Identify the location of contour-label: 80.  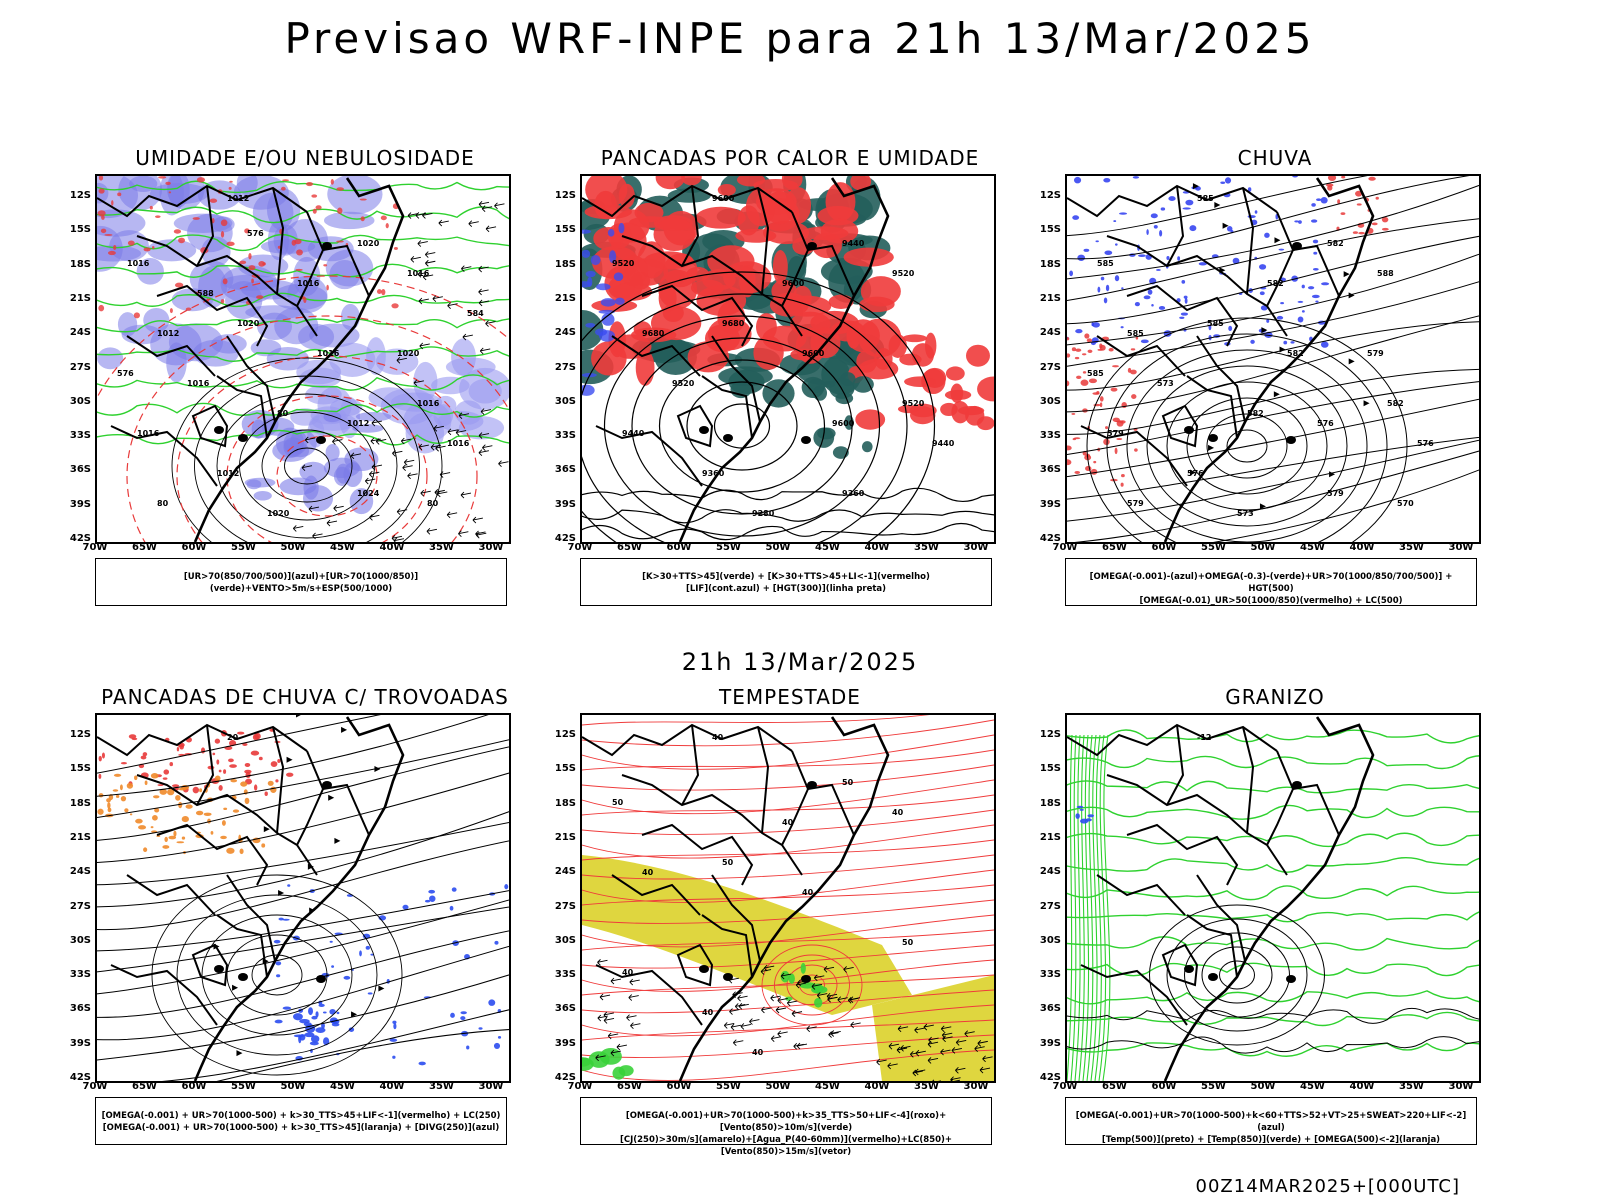
(433, 503).